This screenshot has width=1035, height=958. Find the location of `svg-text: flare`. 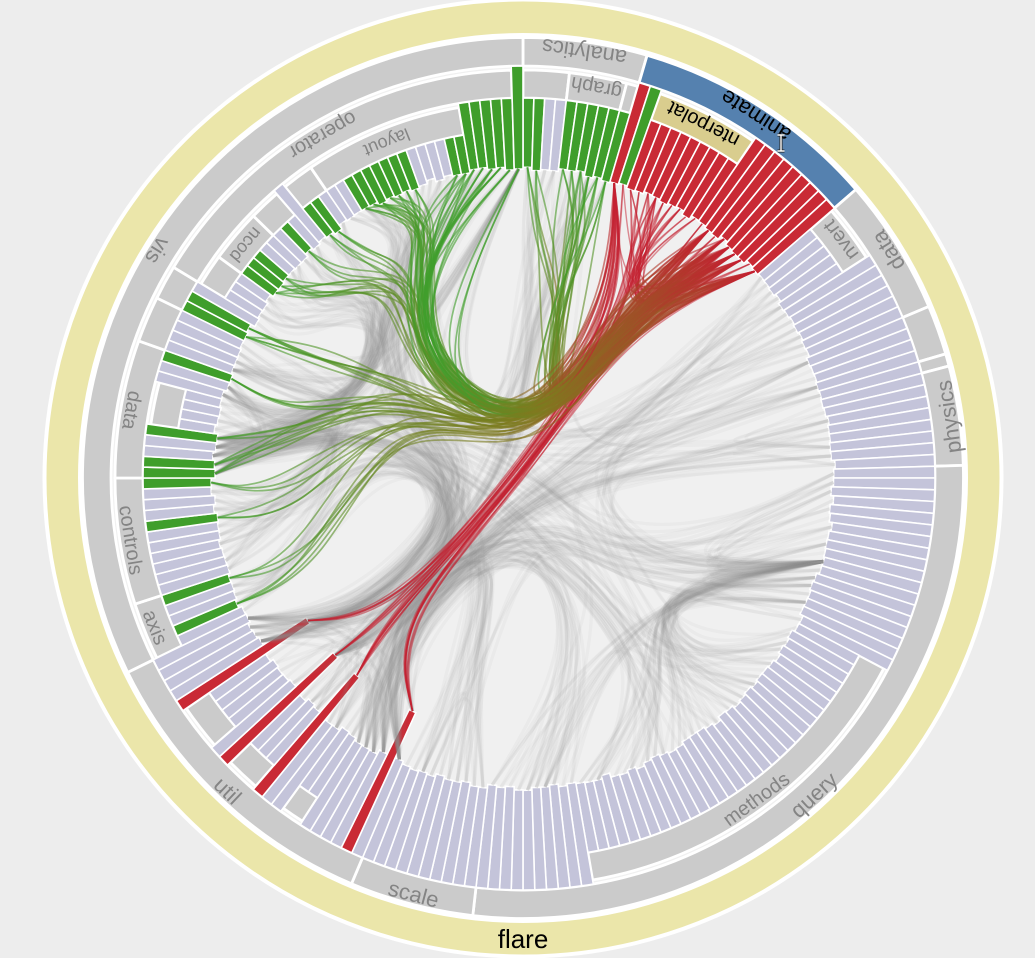

svg-text: flare is located at coordinates (523, 939).